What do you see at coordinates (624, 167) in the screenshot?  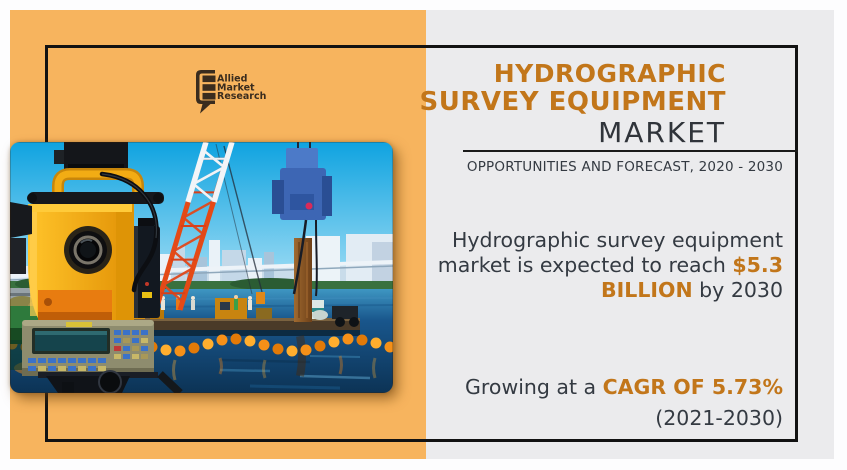 I see `forecast-subtitle: OPPORTUNITIES AND FORECAST, 2020 - 2030` at bounding box center [624, 167].